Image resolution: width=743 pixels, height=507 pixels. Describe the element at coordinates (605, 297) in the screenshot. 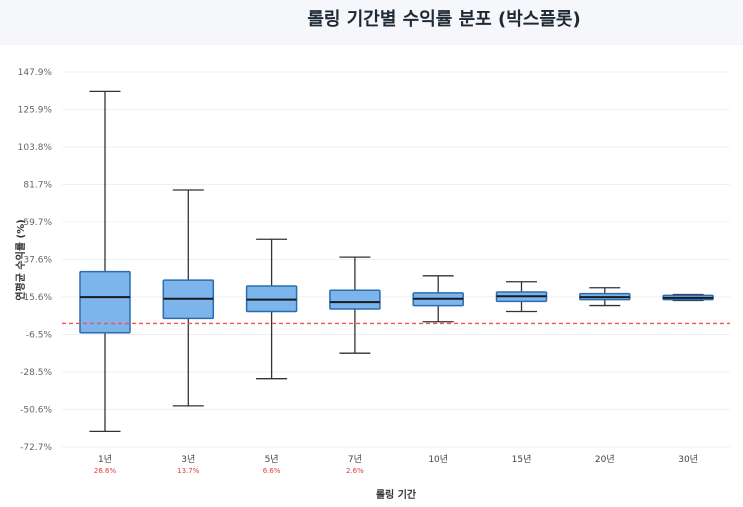

I see `box-20년` at that location.